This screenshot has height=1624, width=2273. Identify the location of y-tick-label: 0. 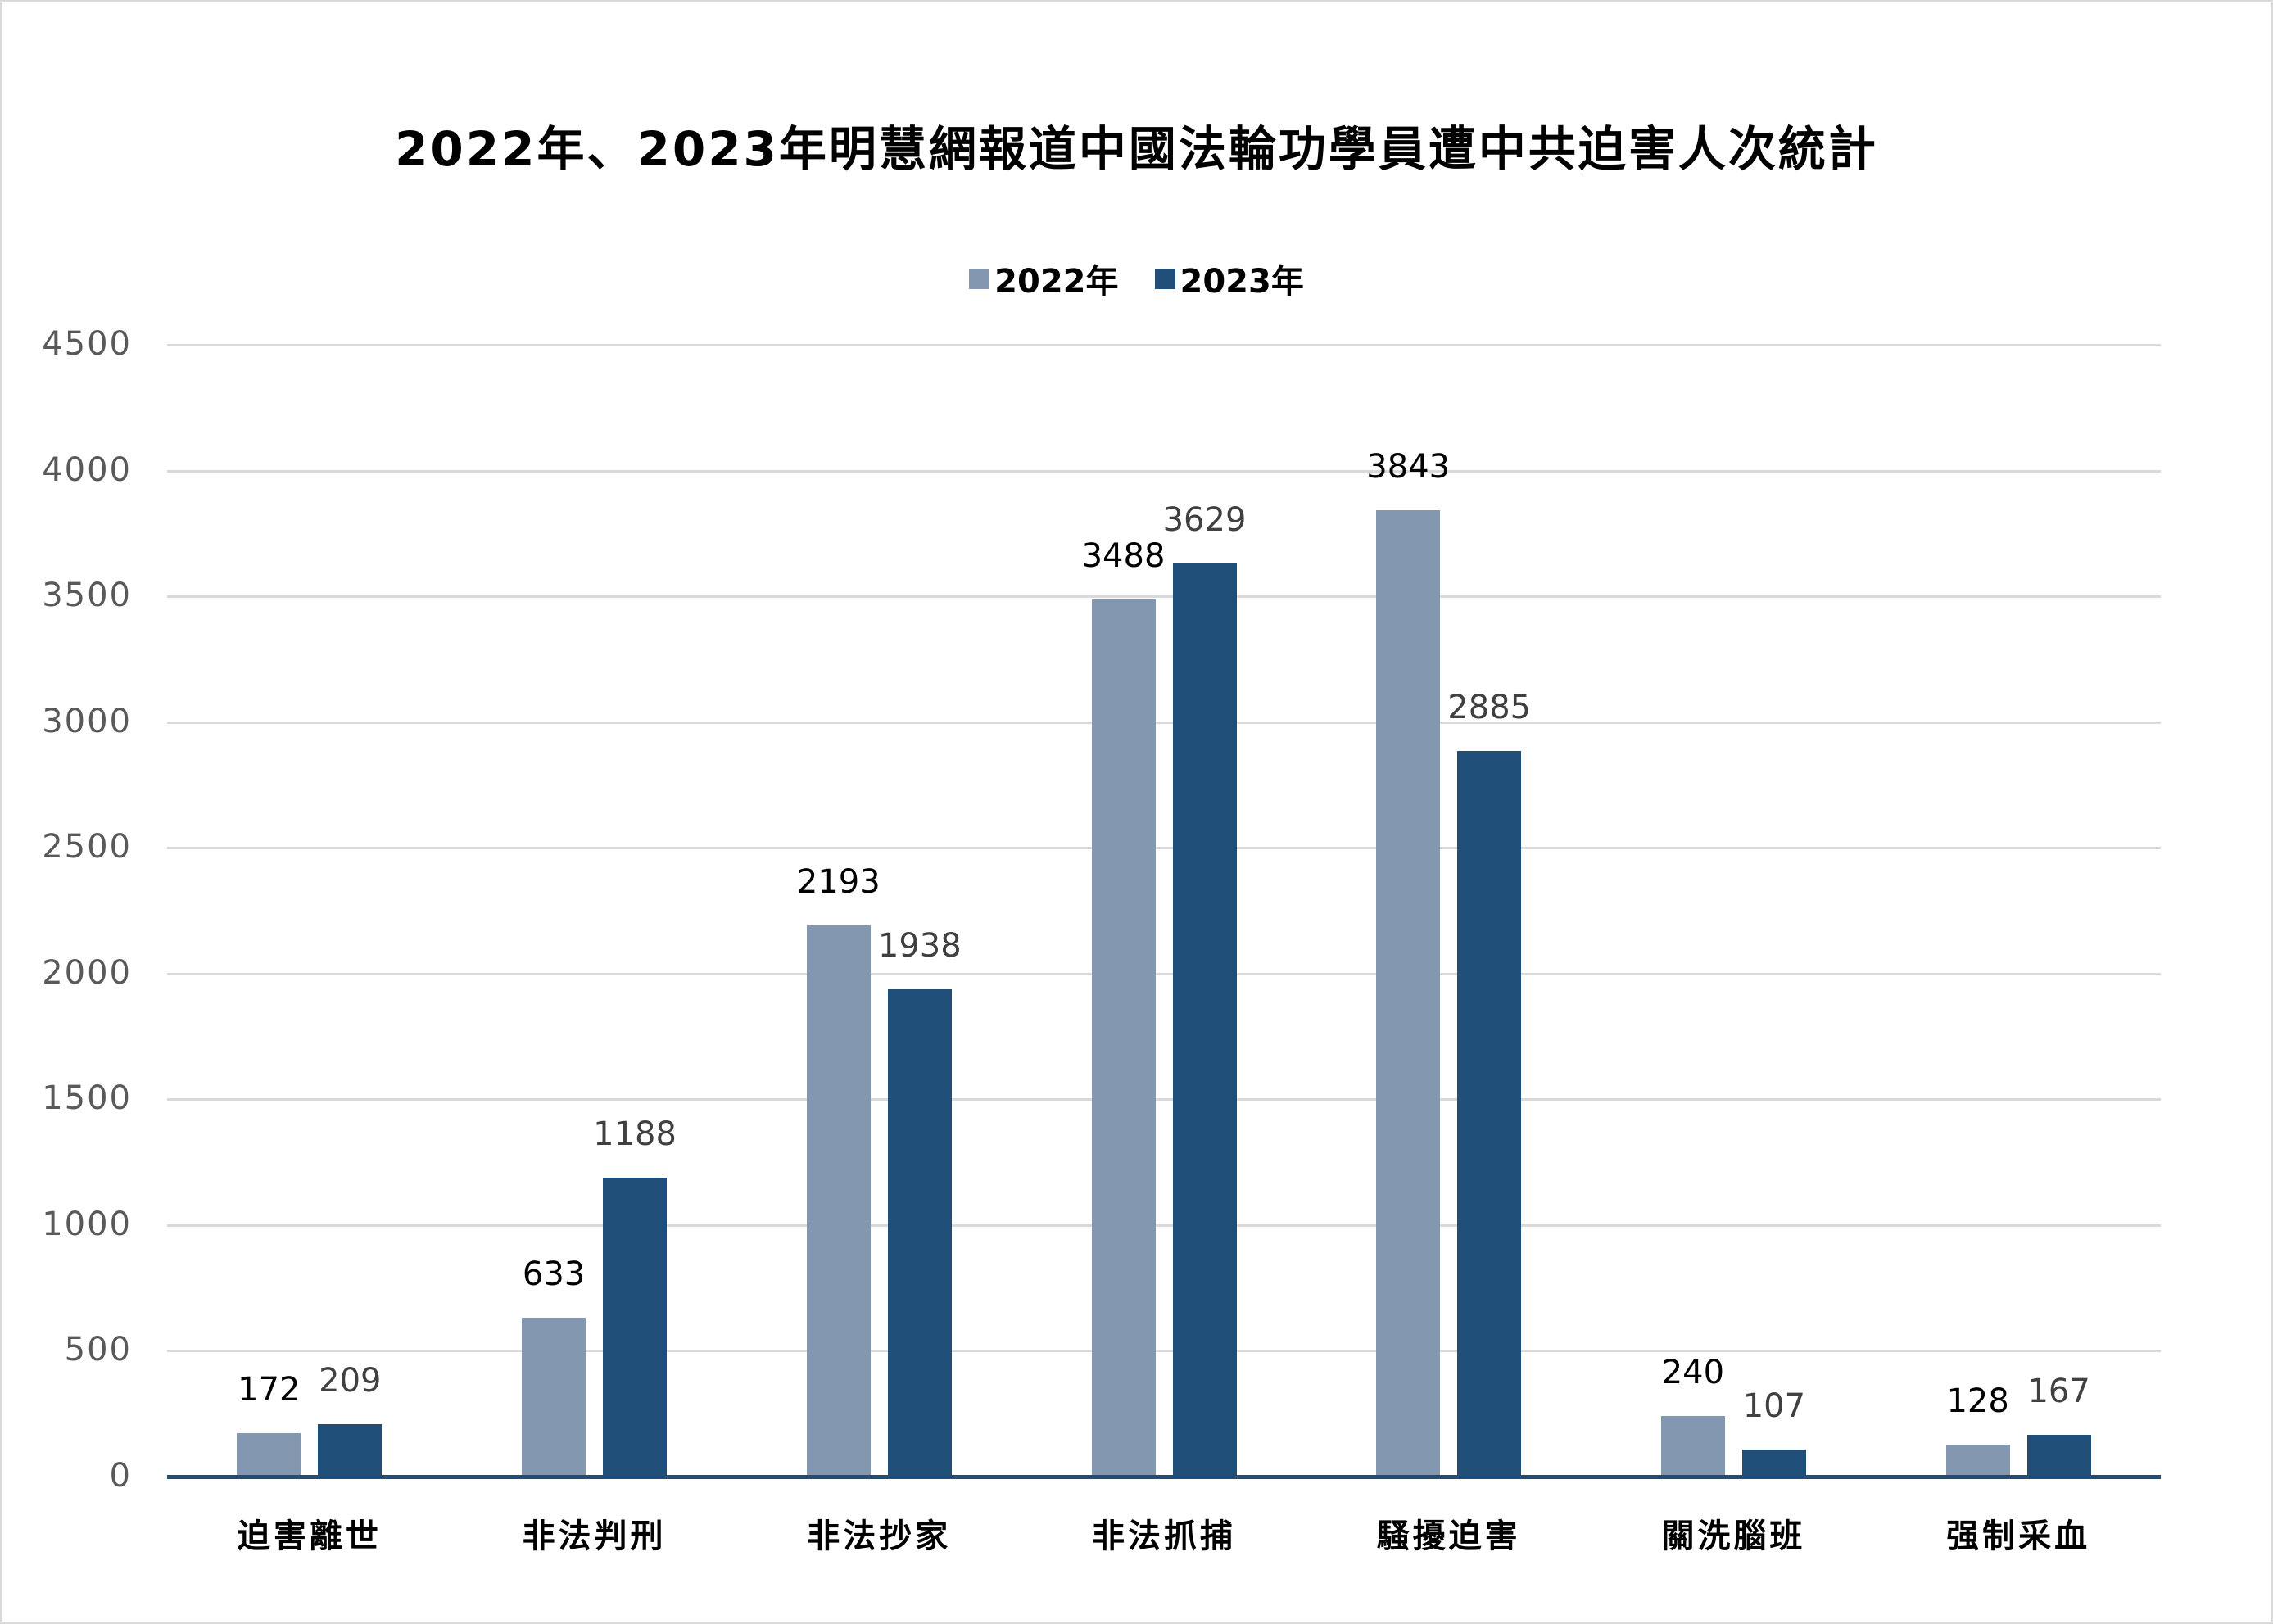
(120, 1476).